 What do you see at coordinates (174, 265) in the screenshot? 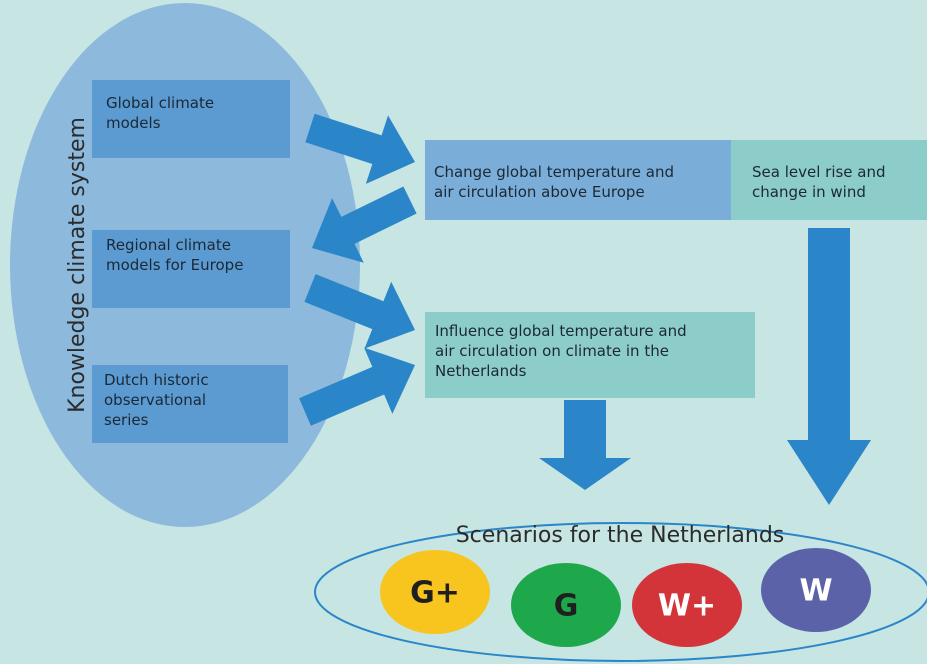
I see `text-line: models for Europe` at bounding box center [174, 265].